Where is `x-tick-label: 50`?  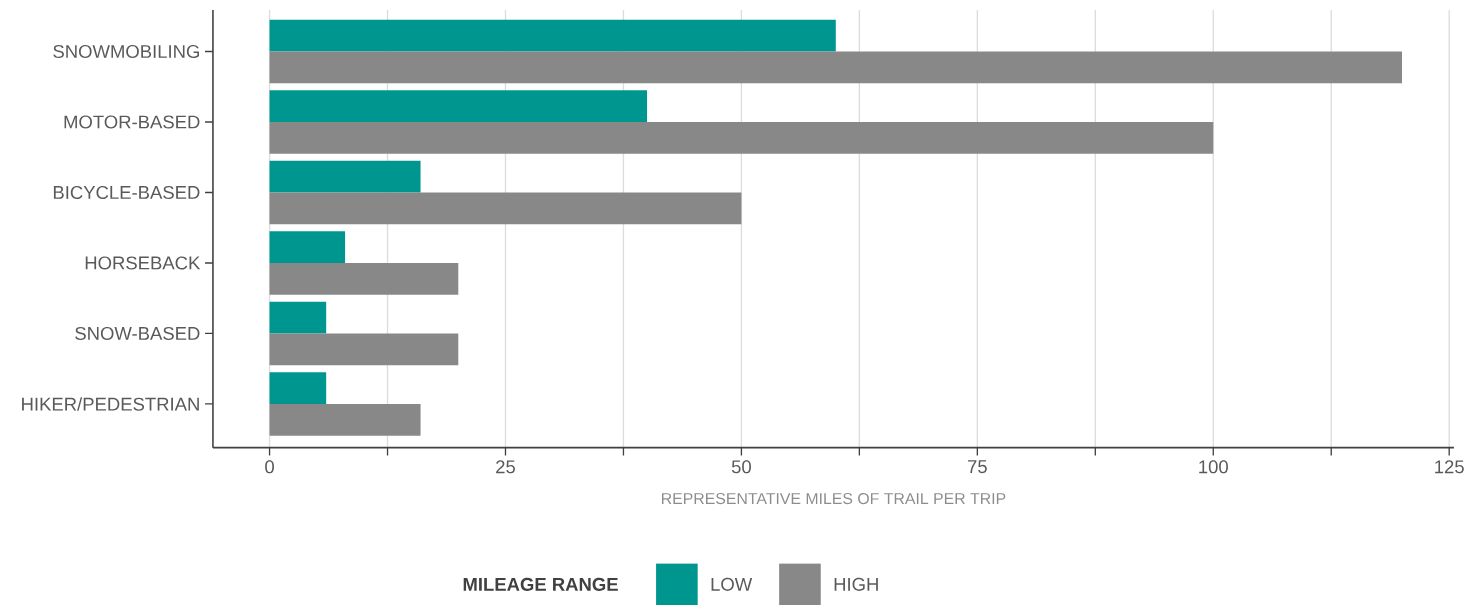
x-tick-label: 50 is located at coordinates (741, 467).